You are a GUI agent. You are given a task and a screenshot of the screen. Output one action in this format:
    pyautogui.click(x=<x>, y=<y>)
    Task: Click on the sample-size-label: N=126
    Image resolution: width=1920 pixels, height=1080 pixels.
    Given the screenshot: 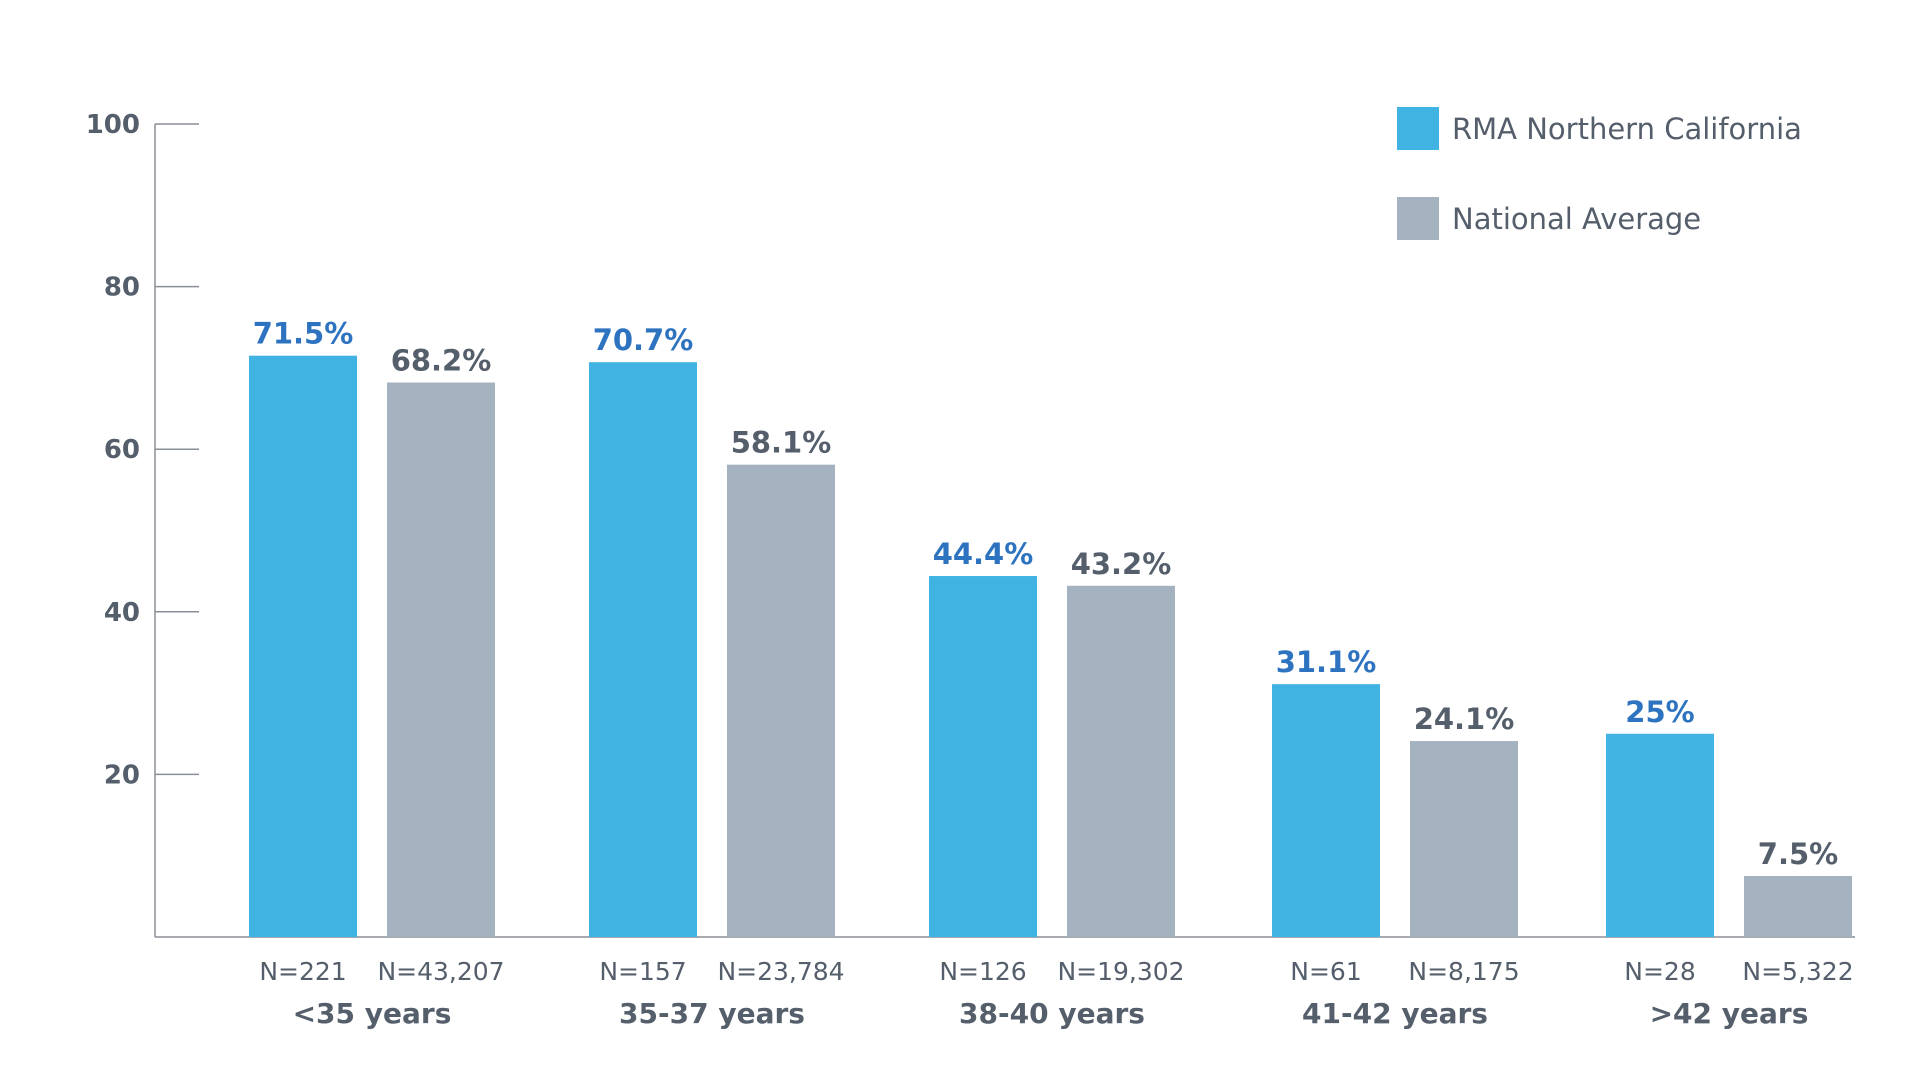 What is the action you would take?
    pyautogui.click(x=982, y=971)
    